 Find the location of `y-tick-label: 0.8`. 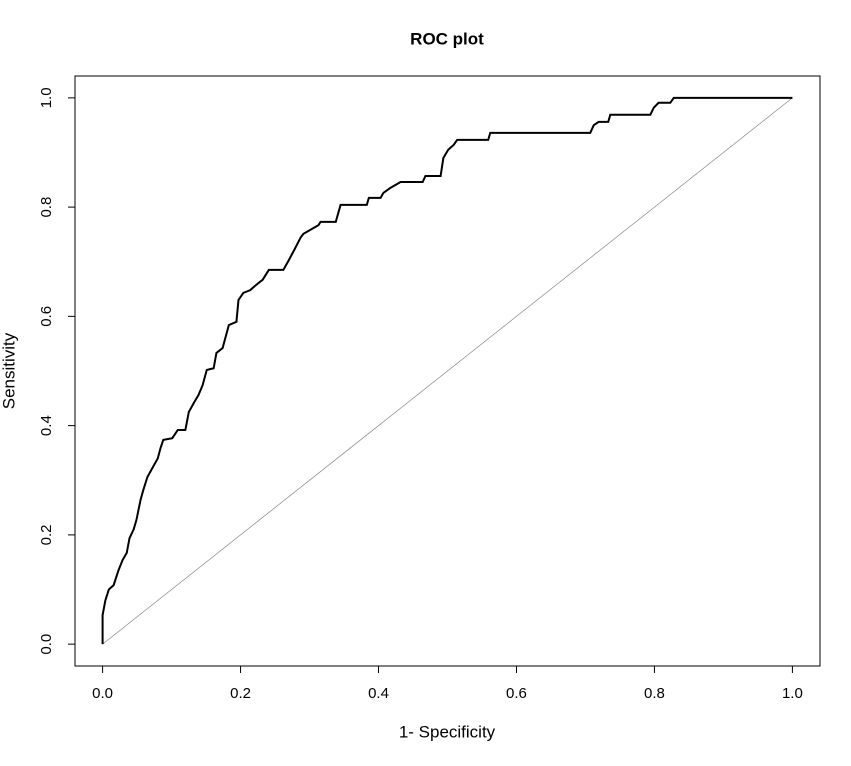

y-tick-label: 0.8 is located at coordinates (46, 207).